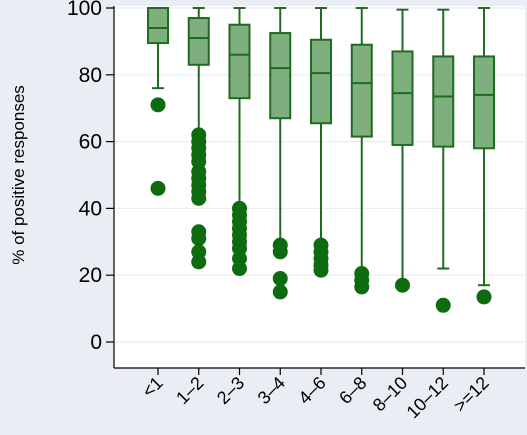 The width and height of the screenshot is (527, 435). I want to click on y-tick-label: 60, so click(90, 142).